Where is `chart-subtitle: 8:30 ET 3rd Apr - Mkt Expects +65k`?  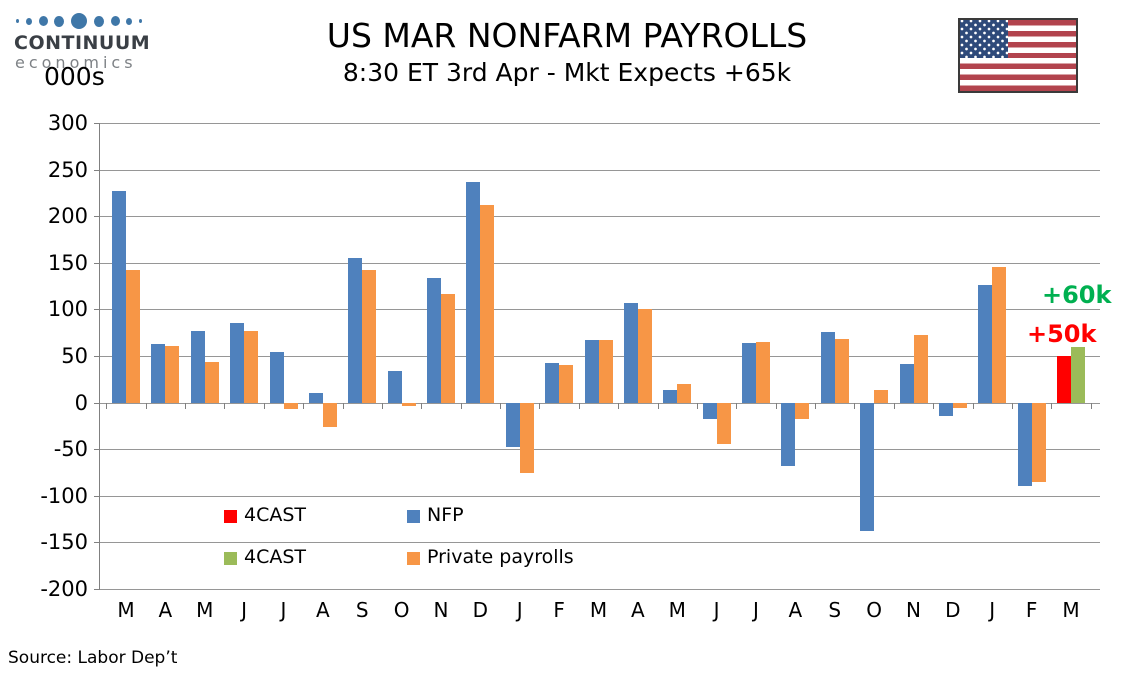
chart-subtitle: 8:30 ET 3rd Apr - Mkt Expects +65k is located at coordinates (567, 72).